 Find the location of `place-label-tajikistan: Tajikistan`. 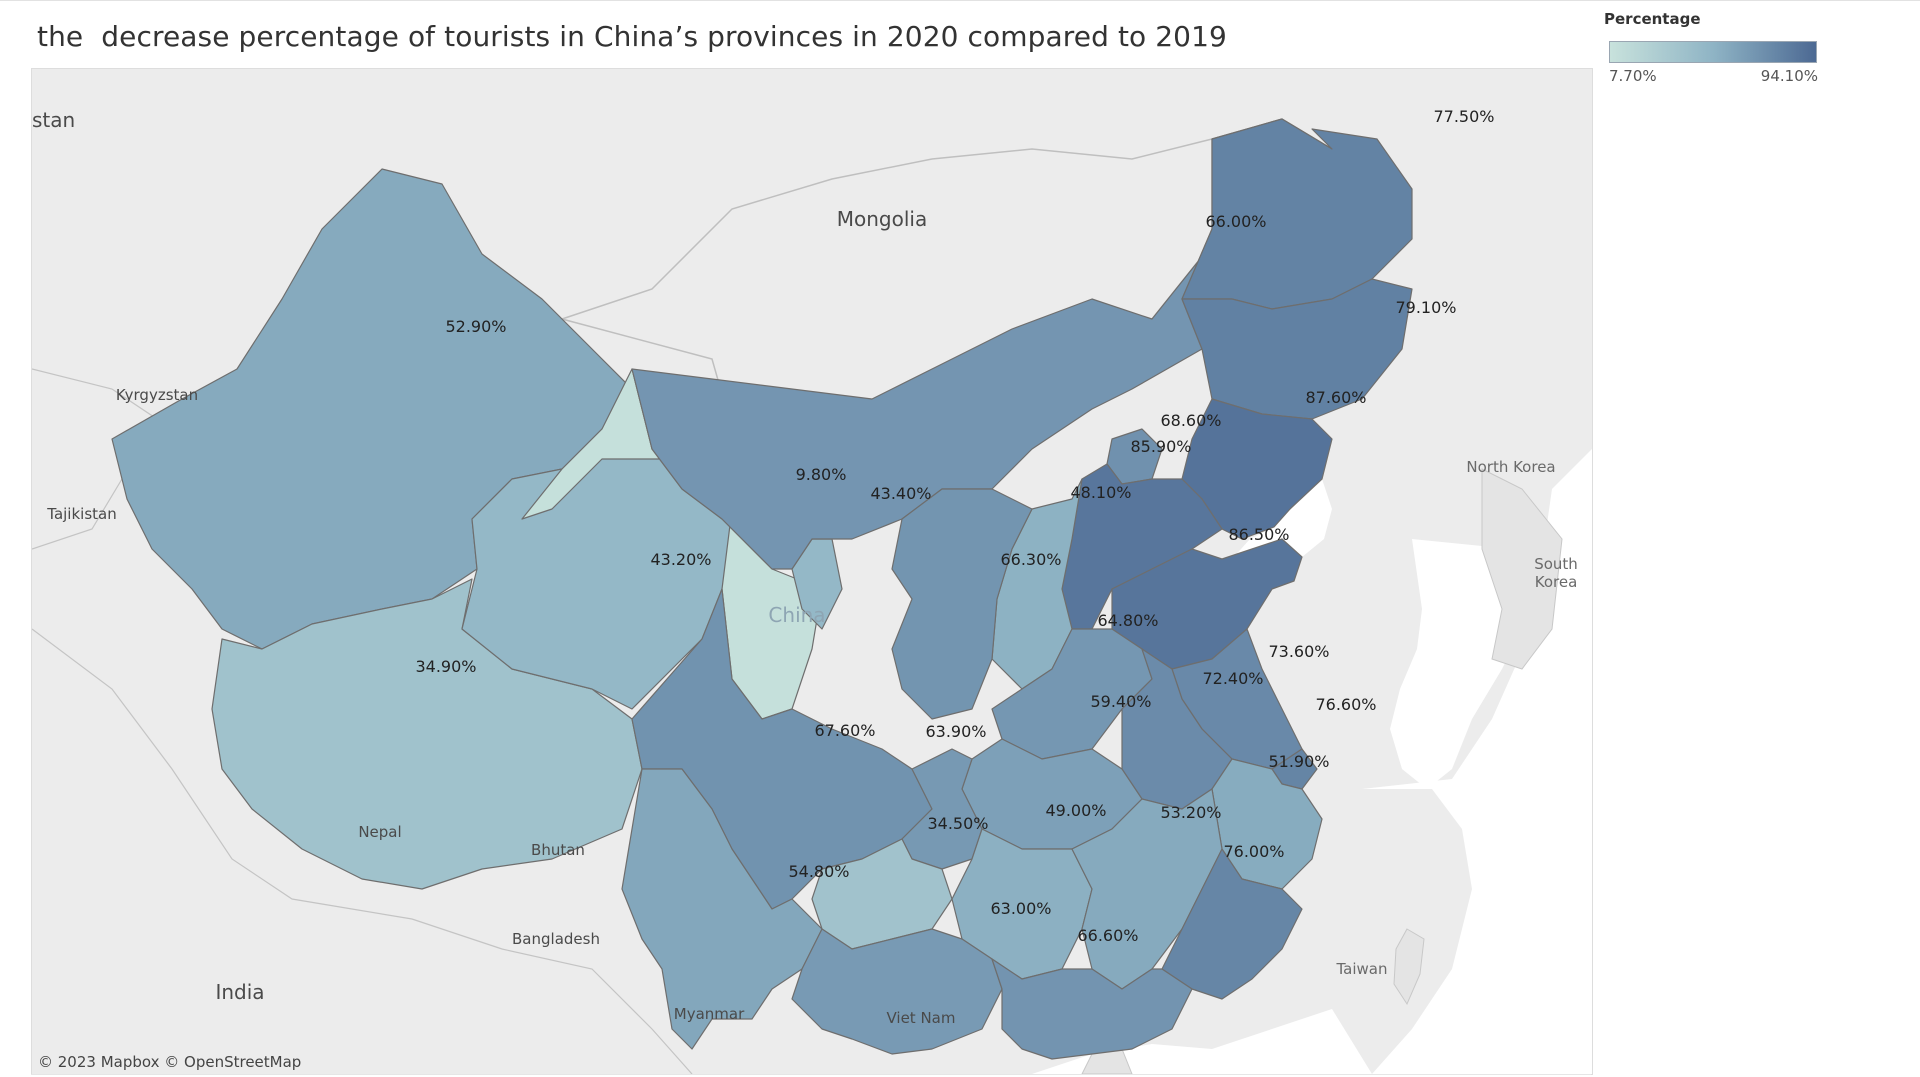

place-label-tajikistan: Tajikistan is located at coordinates (81, 514).